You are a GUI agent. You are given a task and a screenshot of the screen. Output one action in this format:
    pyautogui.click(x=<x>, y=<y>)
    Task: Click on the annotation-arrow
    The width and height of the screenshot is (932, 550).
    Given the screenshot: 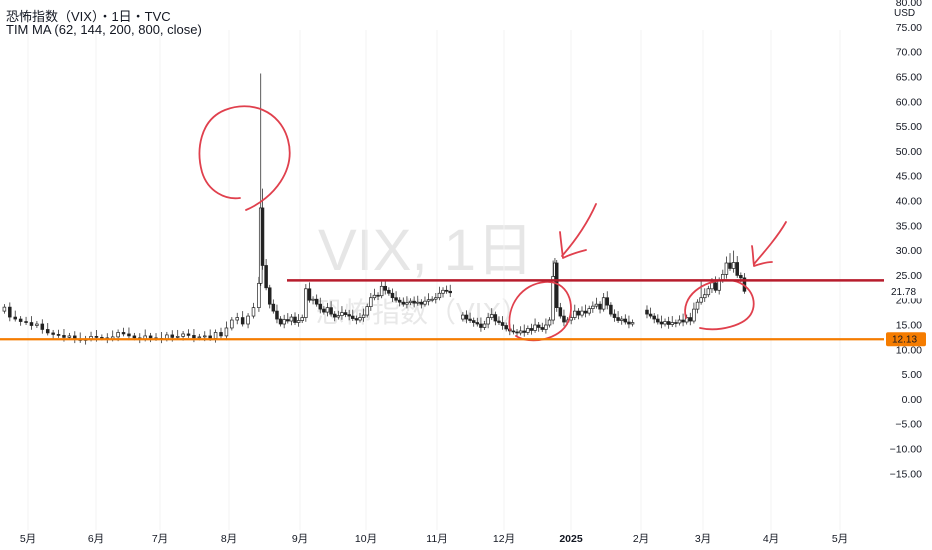 What is the action you would take?
    pyautogui.click(x=579, y=230)
    